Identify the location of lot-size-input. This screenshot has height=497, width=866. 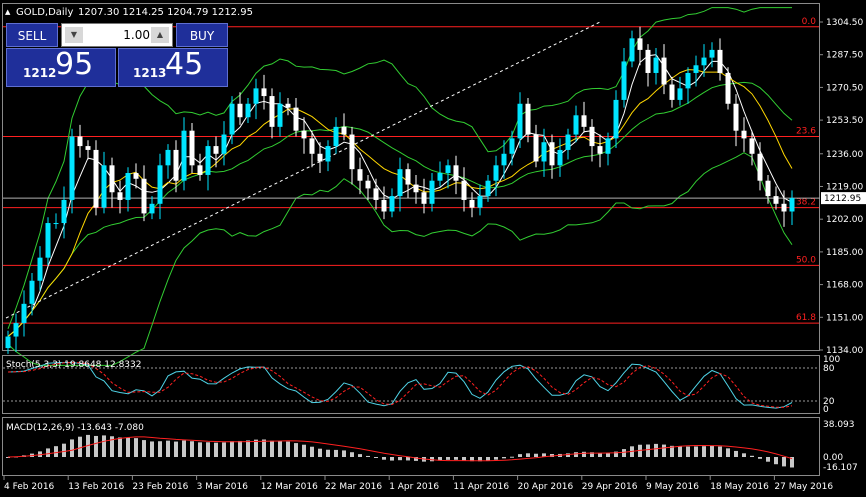
(118, 35).